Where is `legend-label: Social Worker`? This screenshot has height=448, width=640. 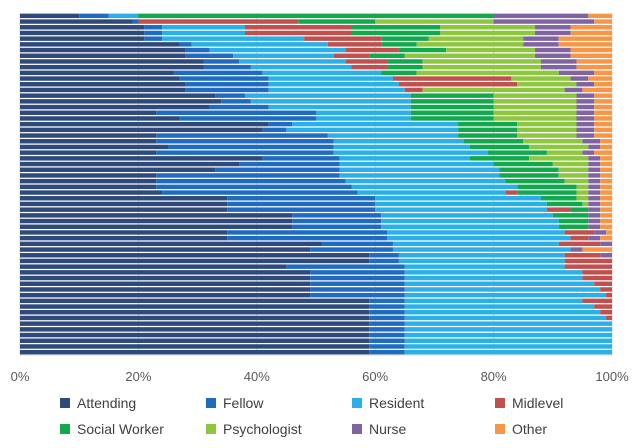
legend-label: Social Worker is located at coordinates (120, 429).